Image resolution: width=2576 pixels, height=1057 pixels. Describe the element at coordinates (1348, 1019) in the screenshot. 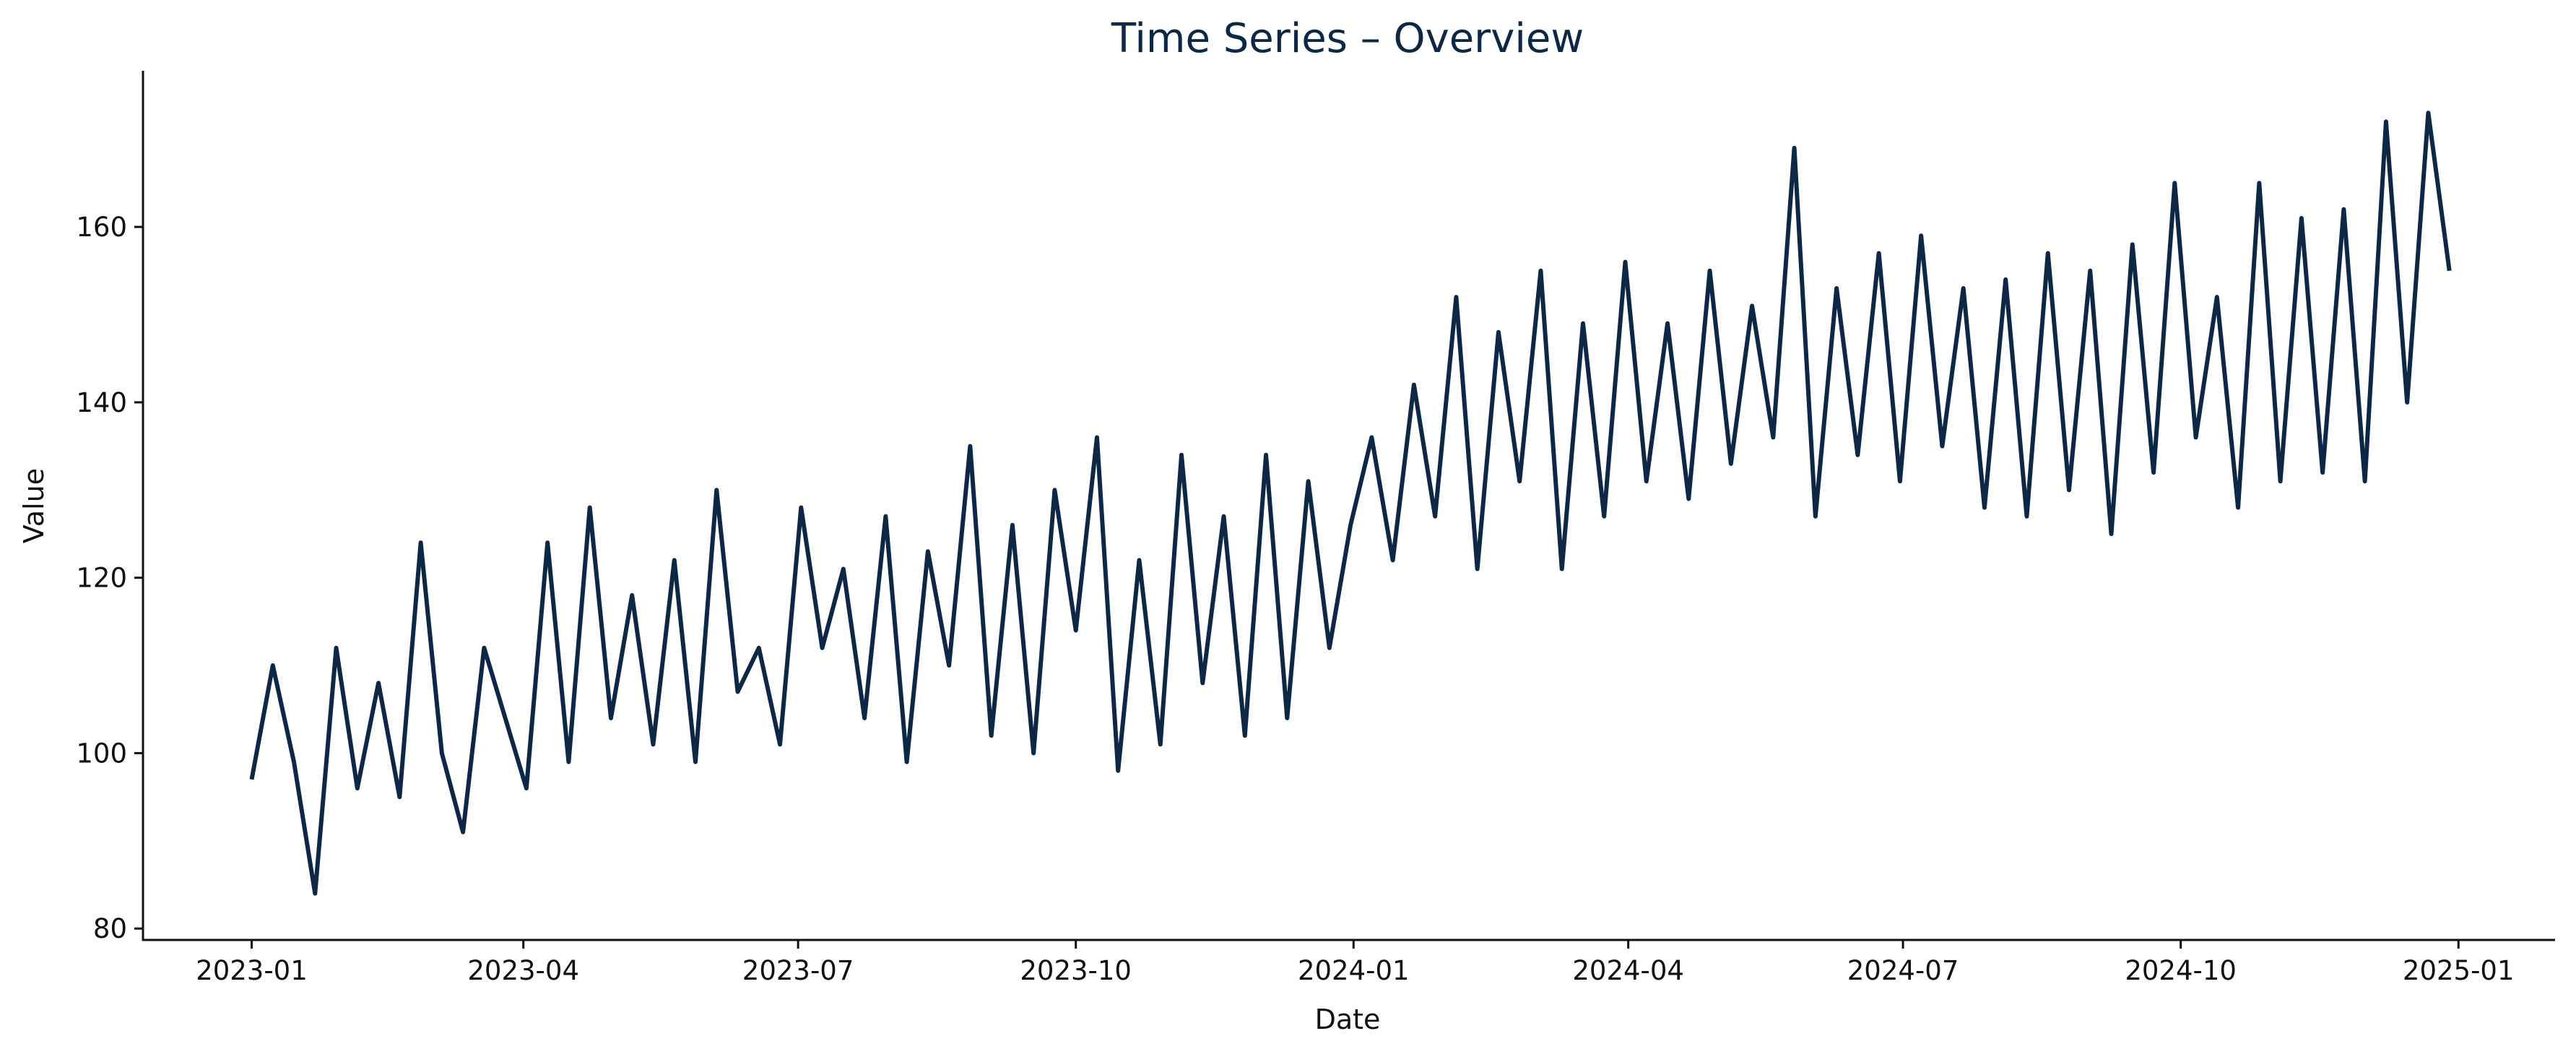

I see `x-axis-label: Date` at that location.